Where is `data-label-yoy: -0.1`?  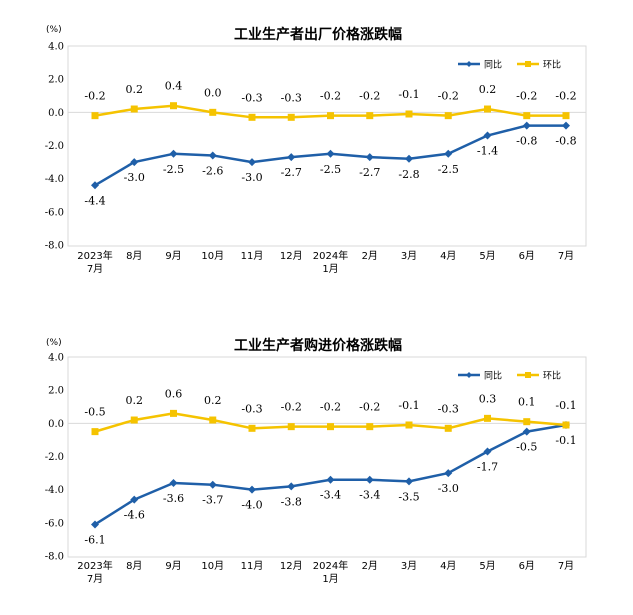
data-label-yoy: -0.1 is located at coordinates (565, 440).